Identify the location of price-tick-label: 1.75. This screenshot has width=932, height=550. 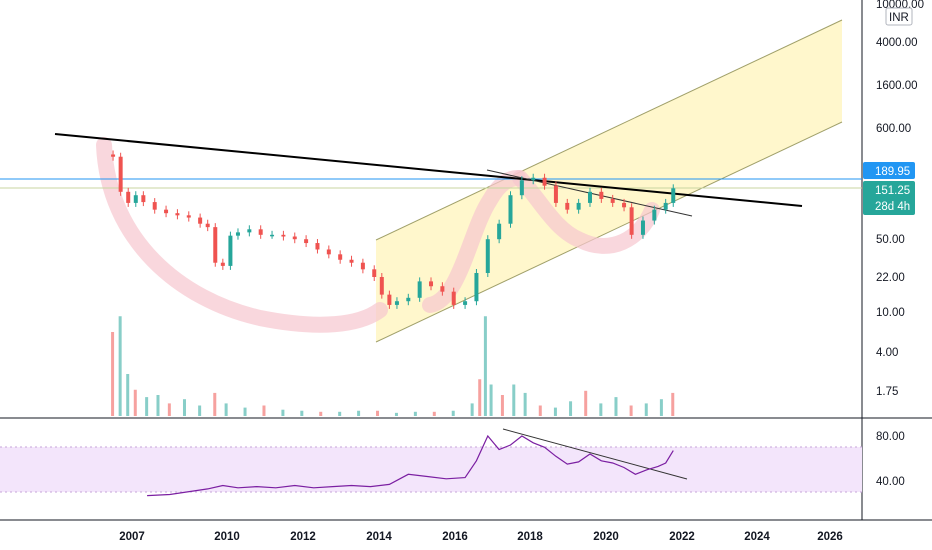
(887, 392).